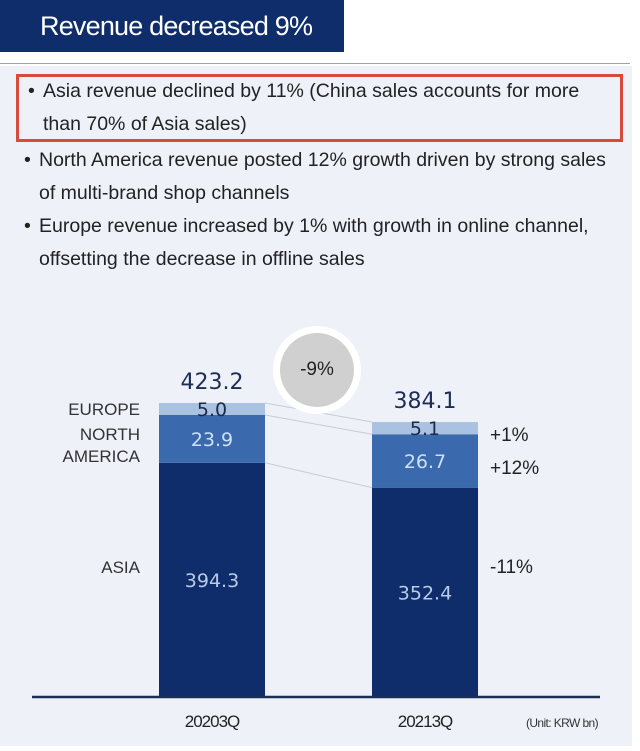 The height and width of the screenshot is (751, 640). Describe the element at coordinates (511, 567) in the screenshot. I see `change-label: -11%` at that location.